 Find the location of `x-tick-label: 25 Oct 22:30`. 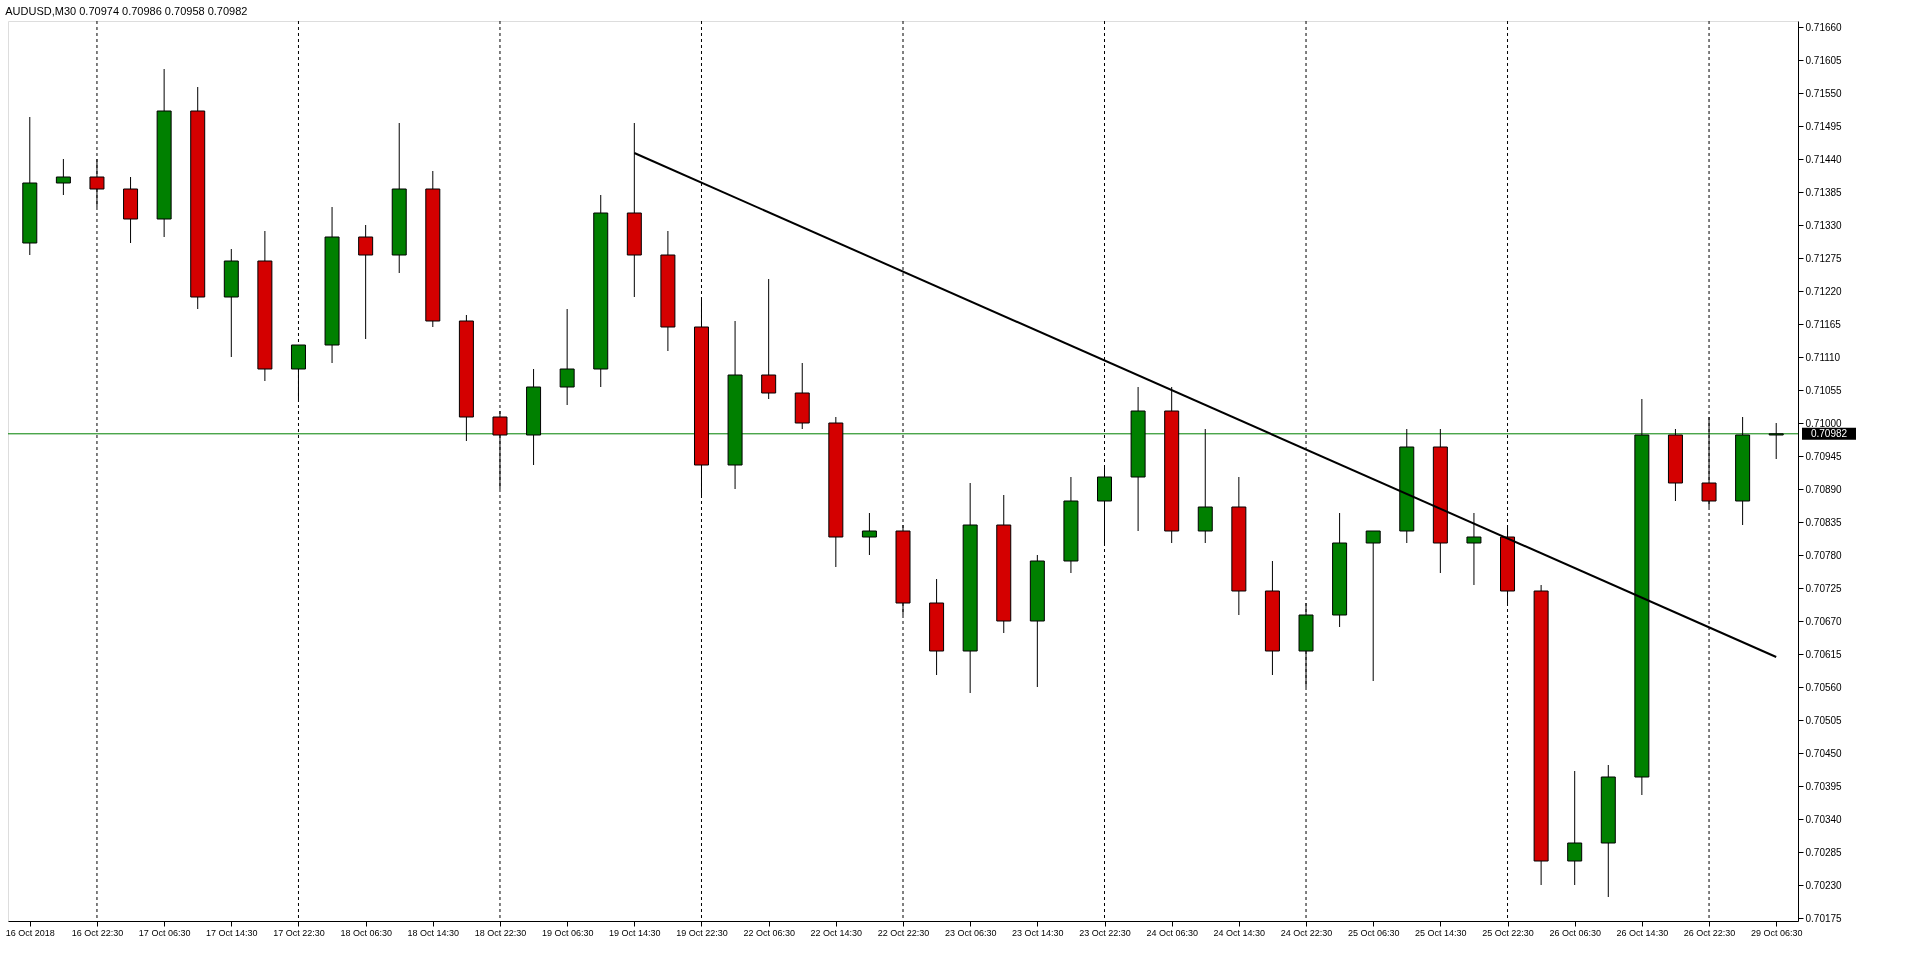

x-tick-label: 25 Oct 22:30 is located at coordinates (1508, 932).